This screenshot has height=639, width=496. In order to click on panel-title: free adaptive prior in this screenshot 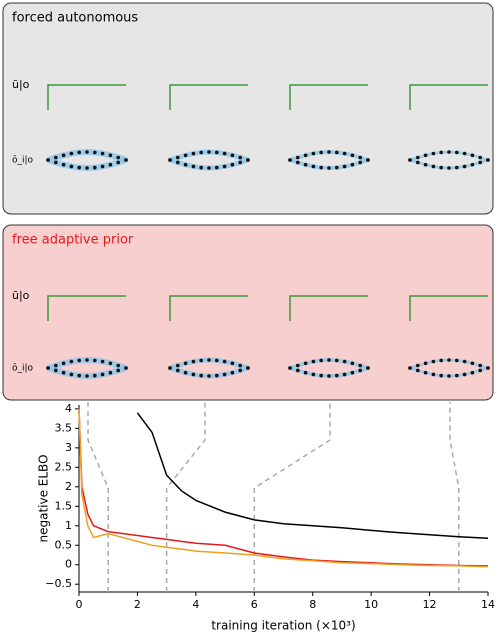, I will do `click(73, 240)`.